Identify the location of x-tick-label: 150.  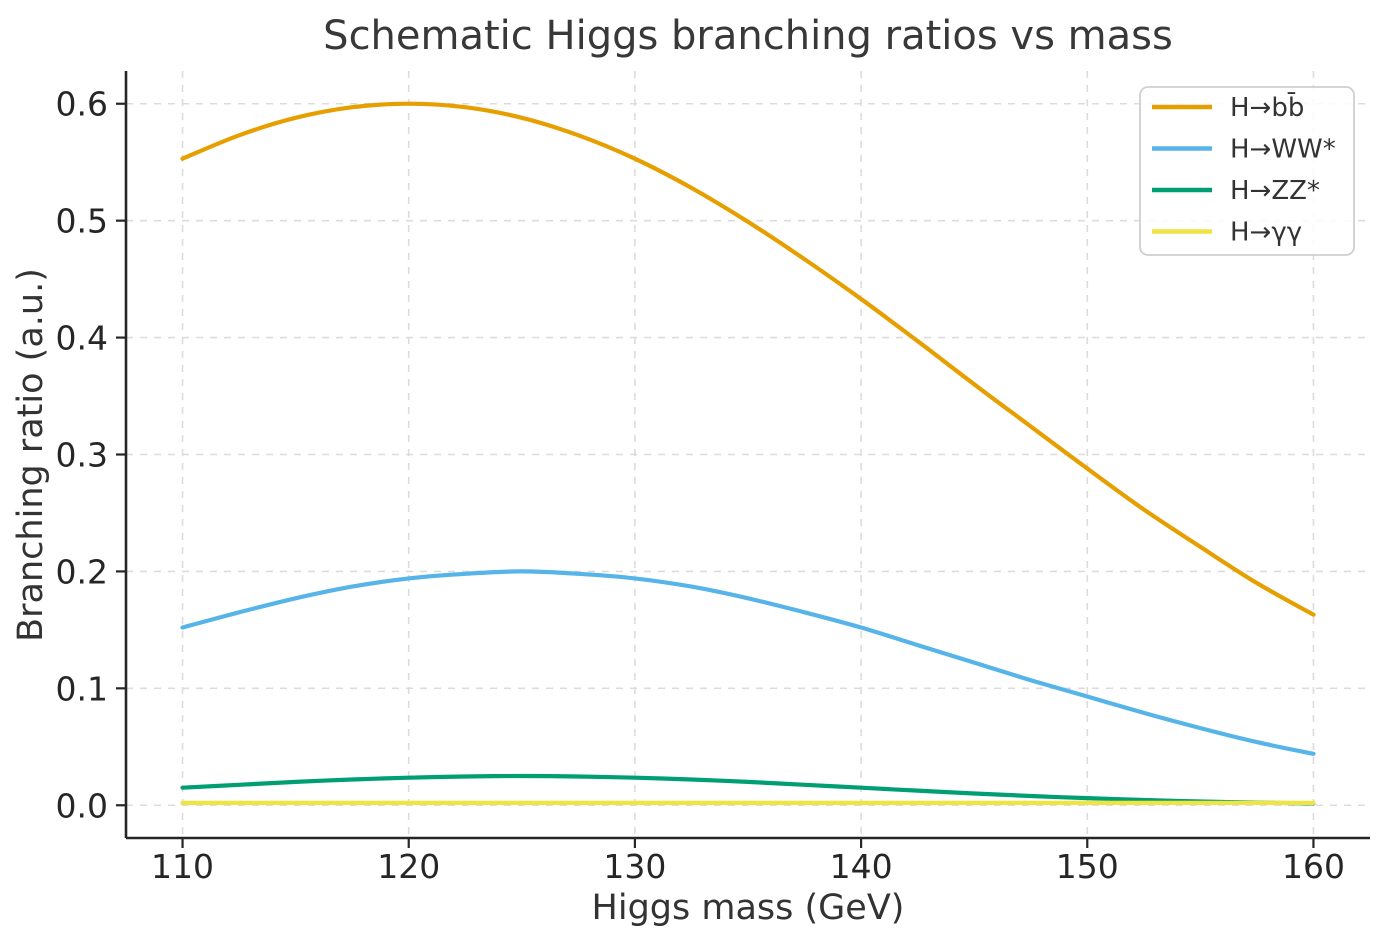
(1087, 866).